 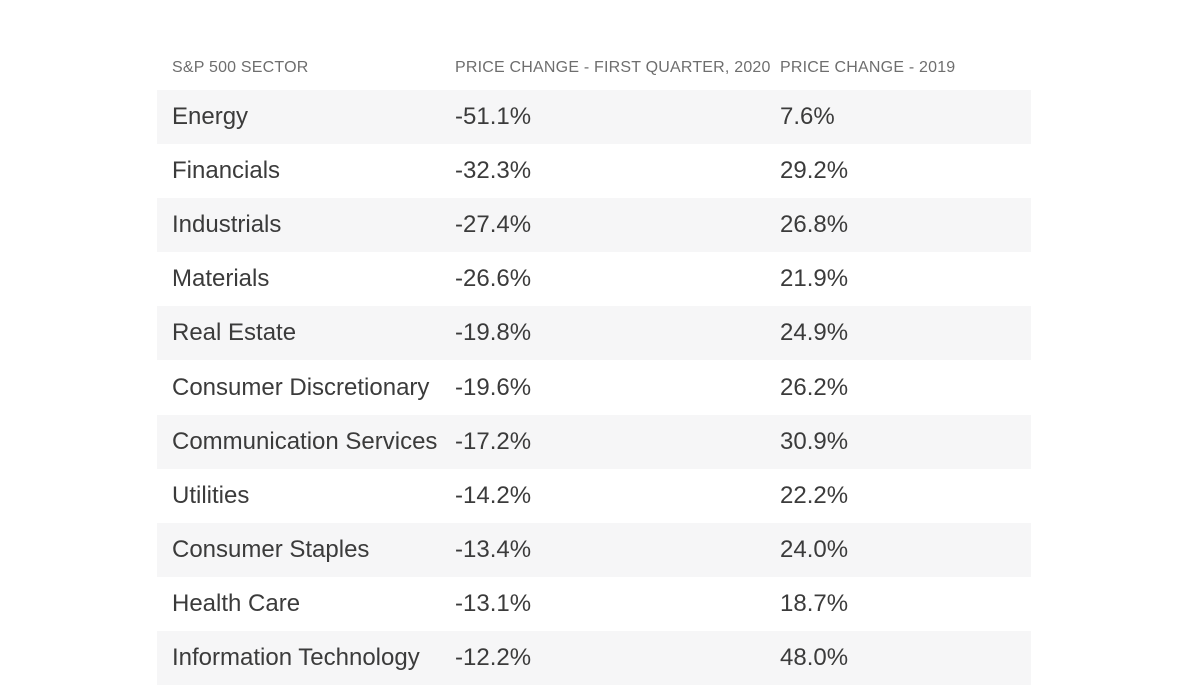 I want to click on 2019-cell: 24.9%, so click(x=898, y=333).